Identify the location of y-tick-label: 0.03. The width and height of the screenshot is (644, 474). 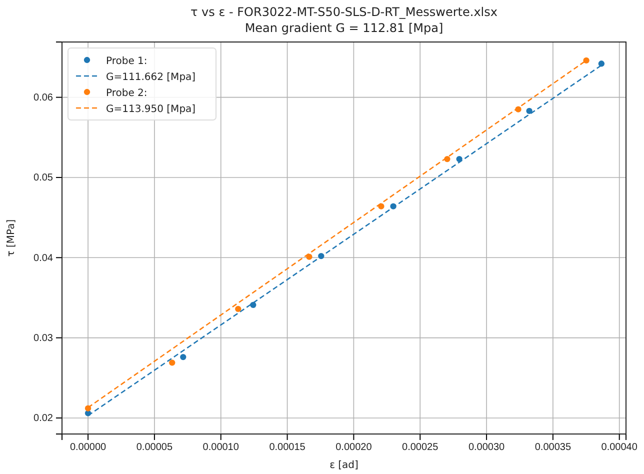
(44, 338).